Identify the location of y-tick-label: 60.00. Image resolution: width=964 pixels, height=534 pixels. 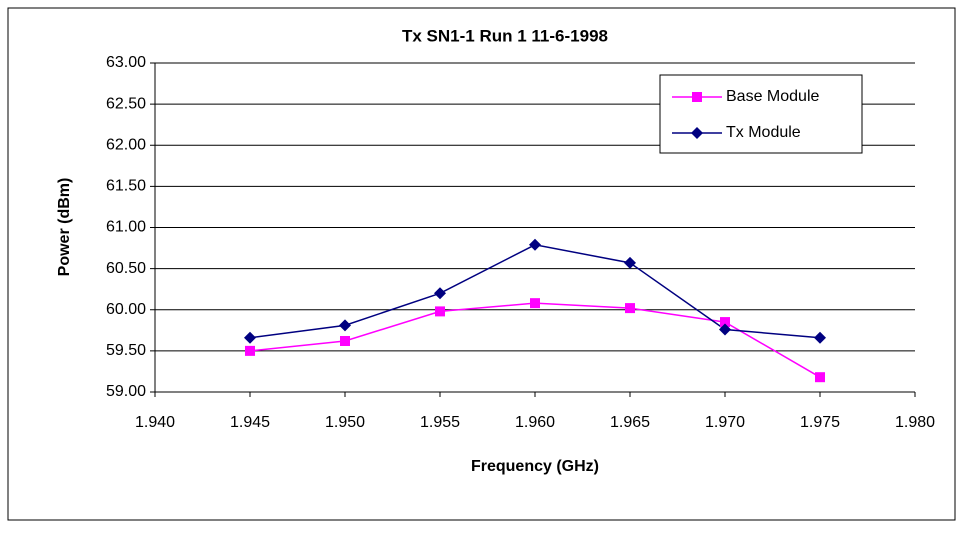
(126, 309).